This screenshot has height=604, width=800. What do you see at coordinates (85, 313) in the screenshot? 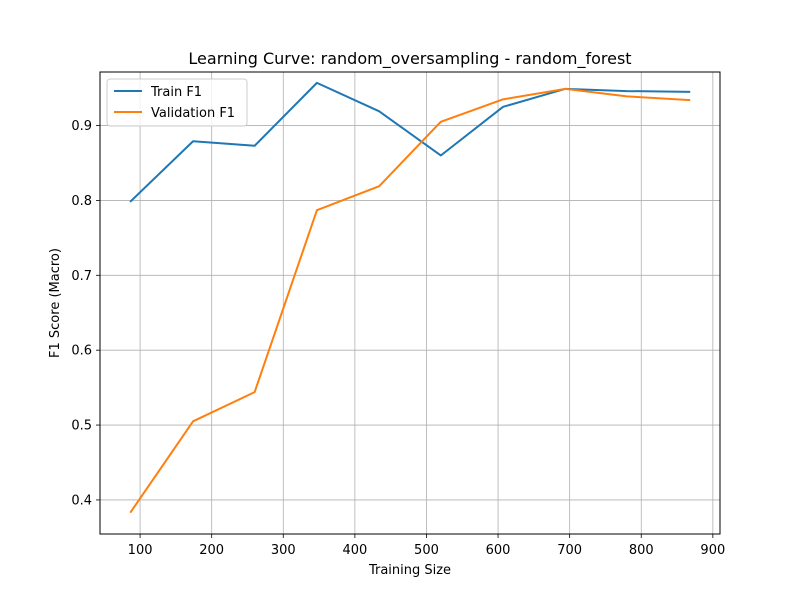
I see `y-axis-ticks: 0.4 0.5 0.6 0.7 0.8 0.9` at bounding box center [85, 313].